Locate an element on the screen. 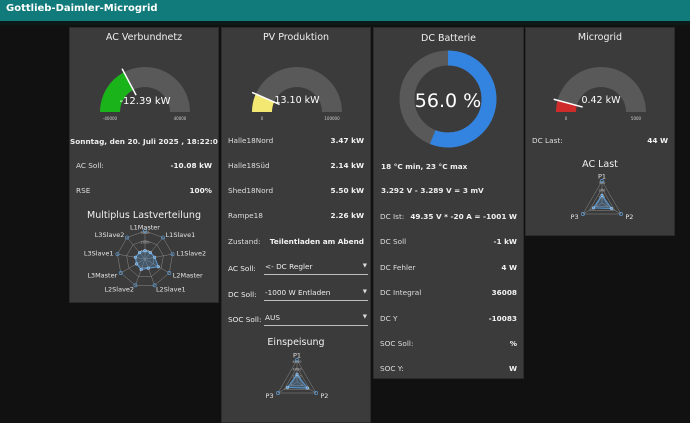 Image resolution: width=690 pixels, height=423 pixels. ac-last-radar-grid-ring is located at coordinates (602, 197).